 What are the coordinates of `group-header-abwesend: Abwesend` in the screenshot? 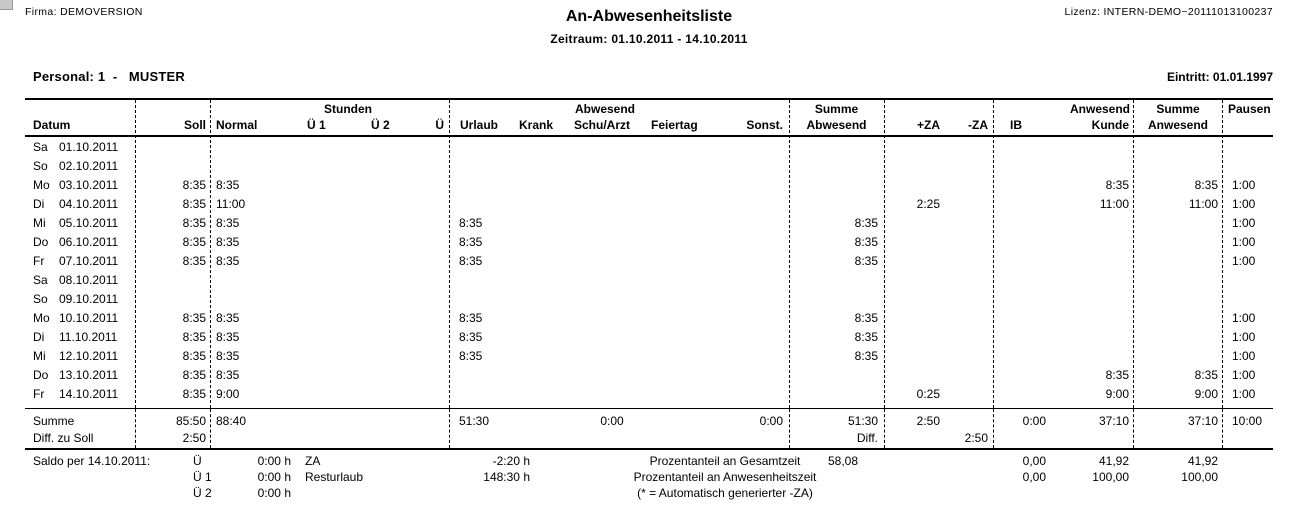 It's located at (604, 109).